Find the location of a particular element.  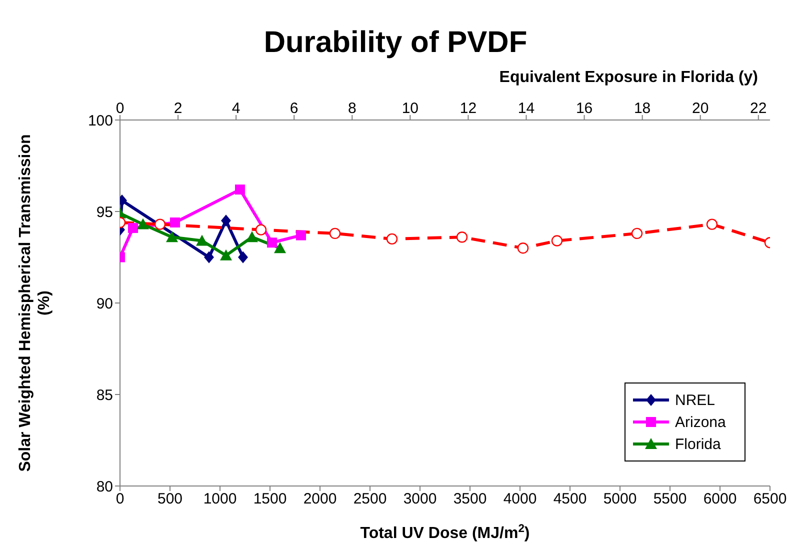

x2-tick-label: 14 is located at coordinates (526, 108).